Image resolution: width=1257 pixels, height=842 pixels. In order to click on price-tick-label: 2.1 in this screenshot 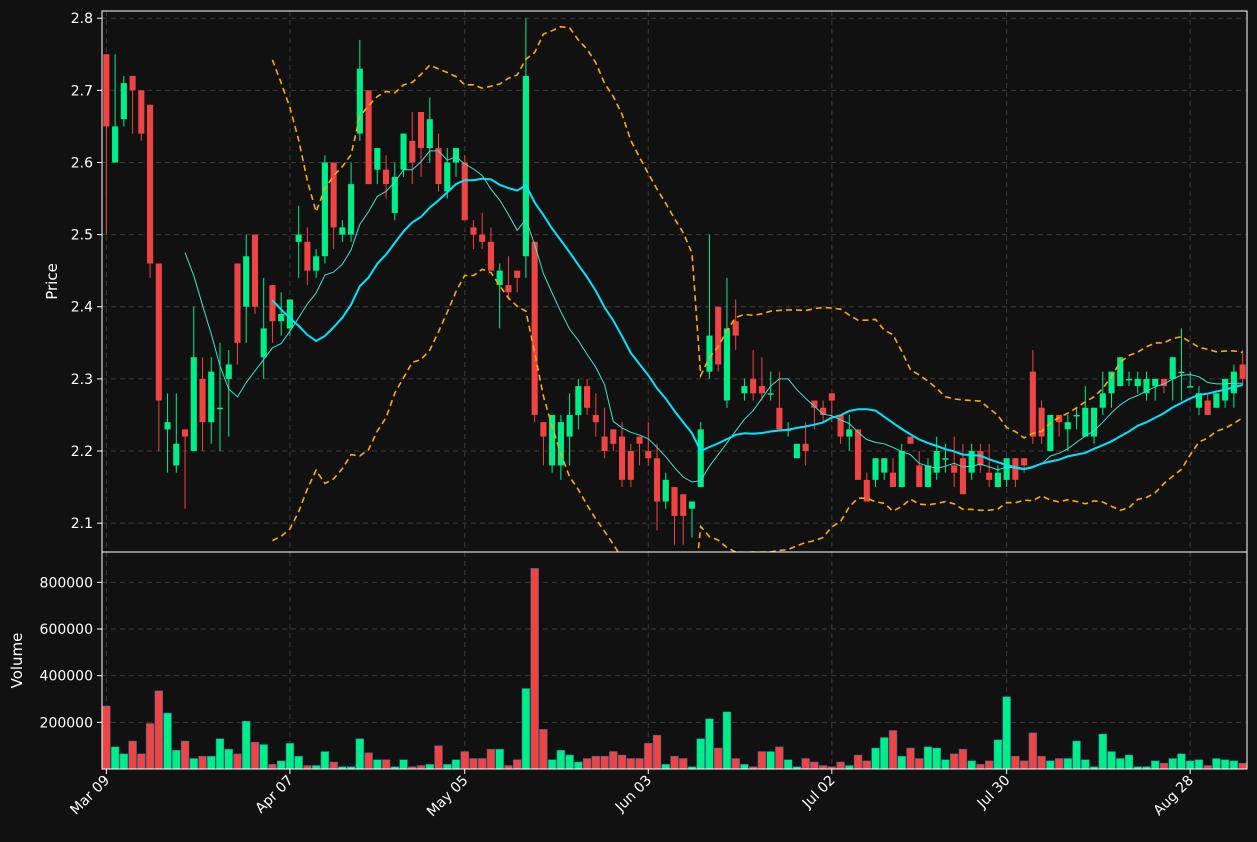, I will do `click(82, 524)`.